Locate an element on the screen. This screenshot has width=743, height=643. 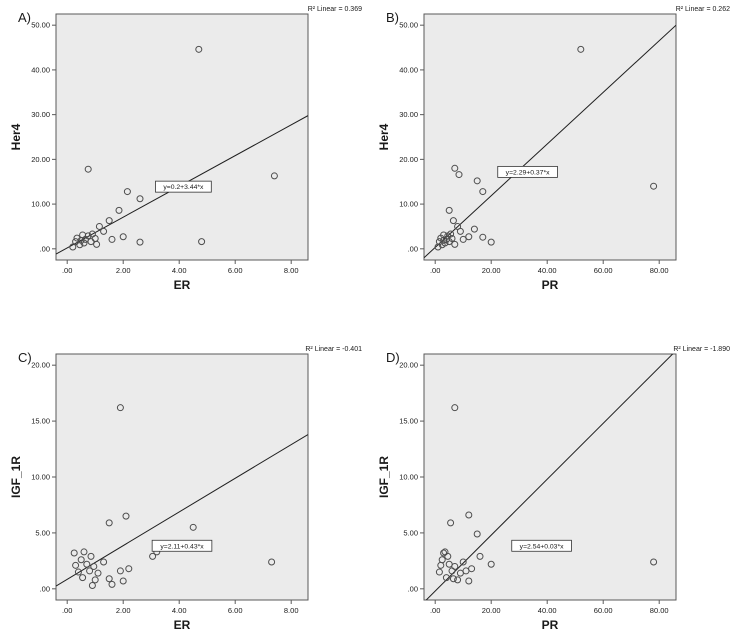
y-tick-label: 15.00 is located at coordinates (408, 421).